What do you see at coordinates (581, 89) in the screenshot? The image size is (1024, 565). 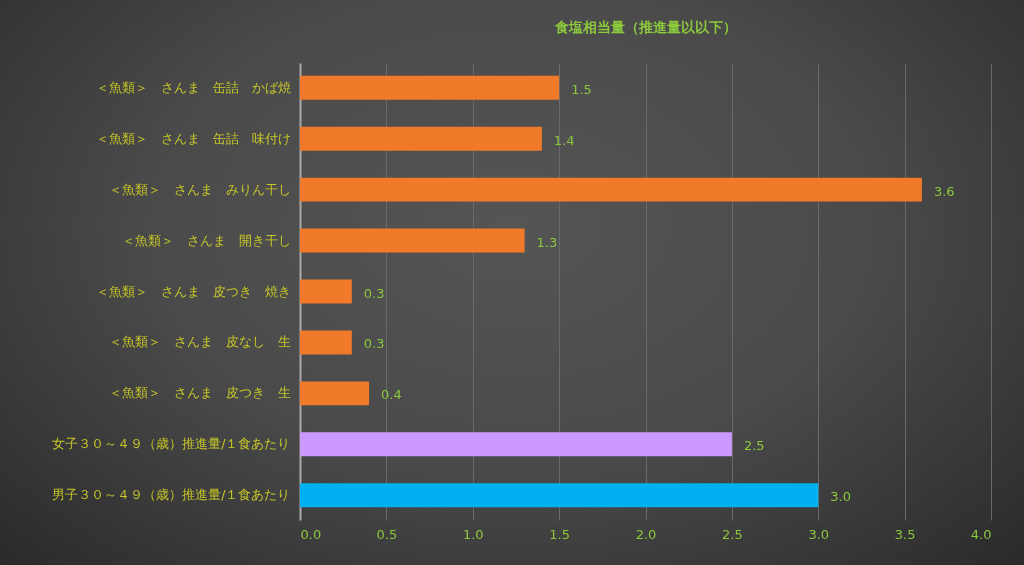 I see `data-label: 1.5` at bounding box center [581, 89].